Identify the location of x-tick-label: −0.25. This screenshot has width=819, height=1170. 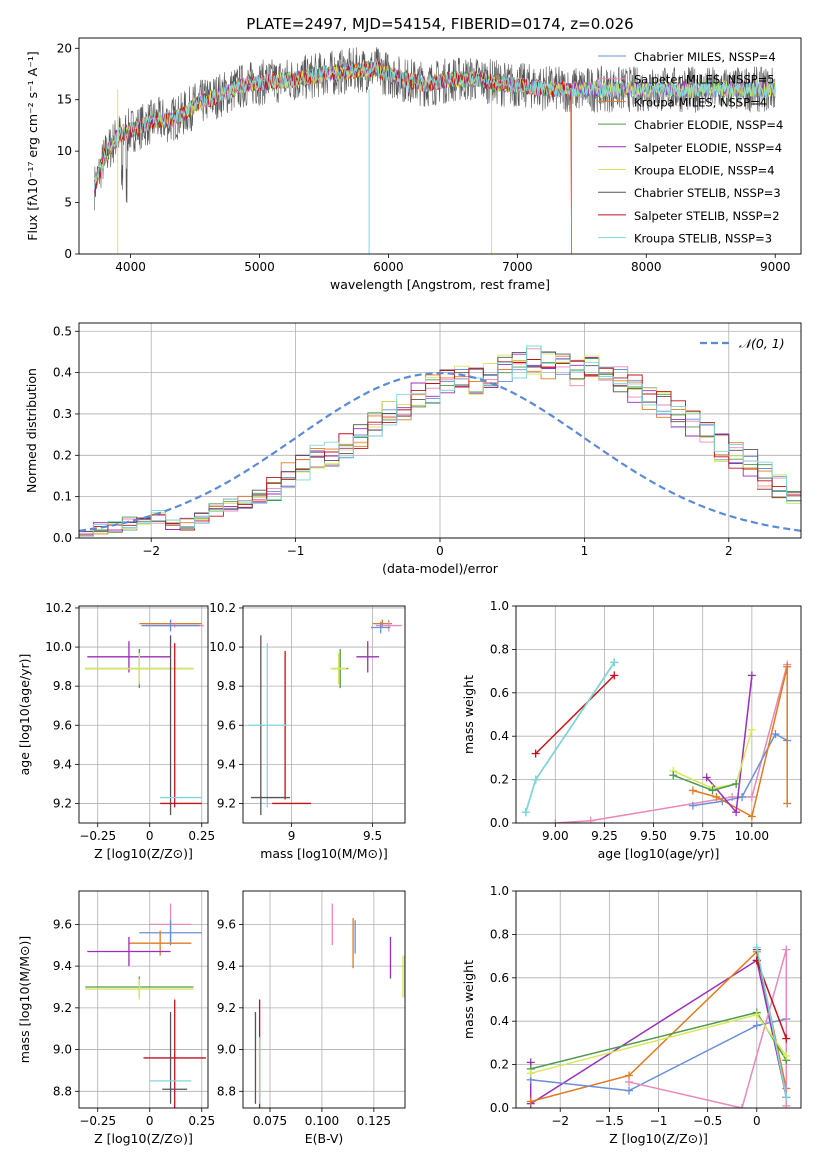
(97, 1121).